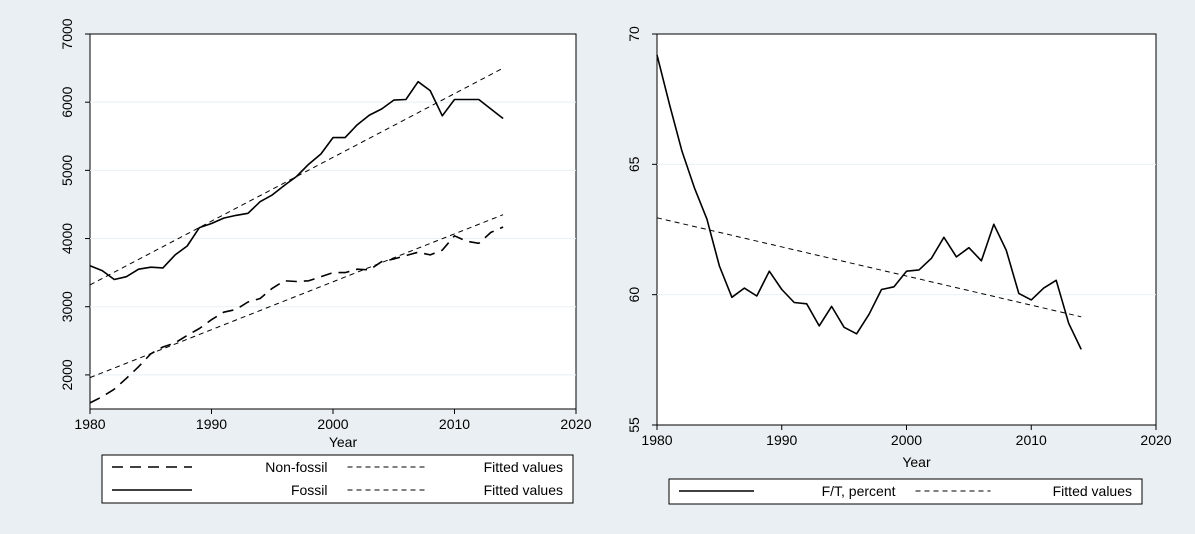 The image size is (1195, 534). I want to click on left-y-tick-label: 7000, so click(67, 33).